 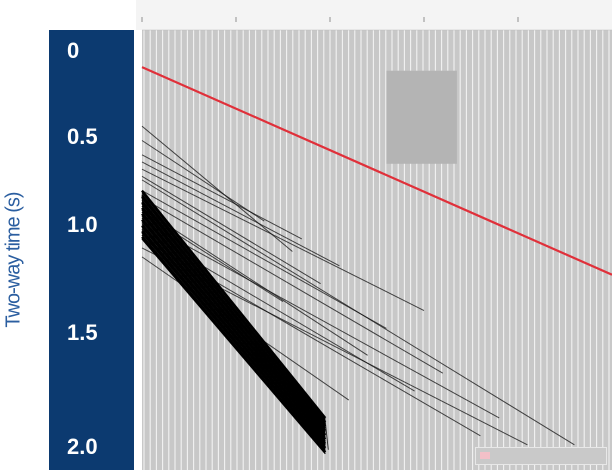 I want to click on y-tick-label: 2.0, so click(x=82, y=446).